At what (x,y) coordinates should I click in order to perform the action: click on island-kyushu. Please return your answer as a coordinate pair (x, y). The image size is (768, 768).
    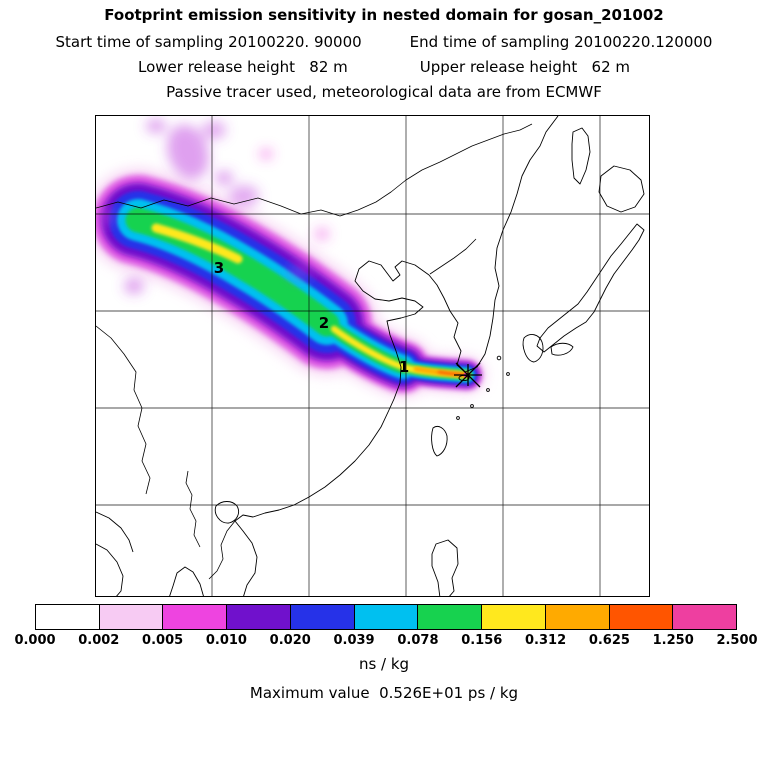
    Looking at the image, I should click on (533, 348).